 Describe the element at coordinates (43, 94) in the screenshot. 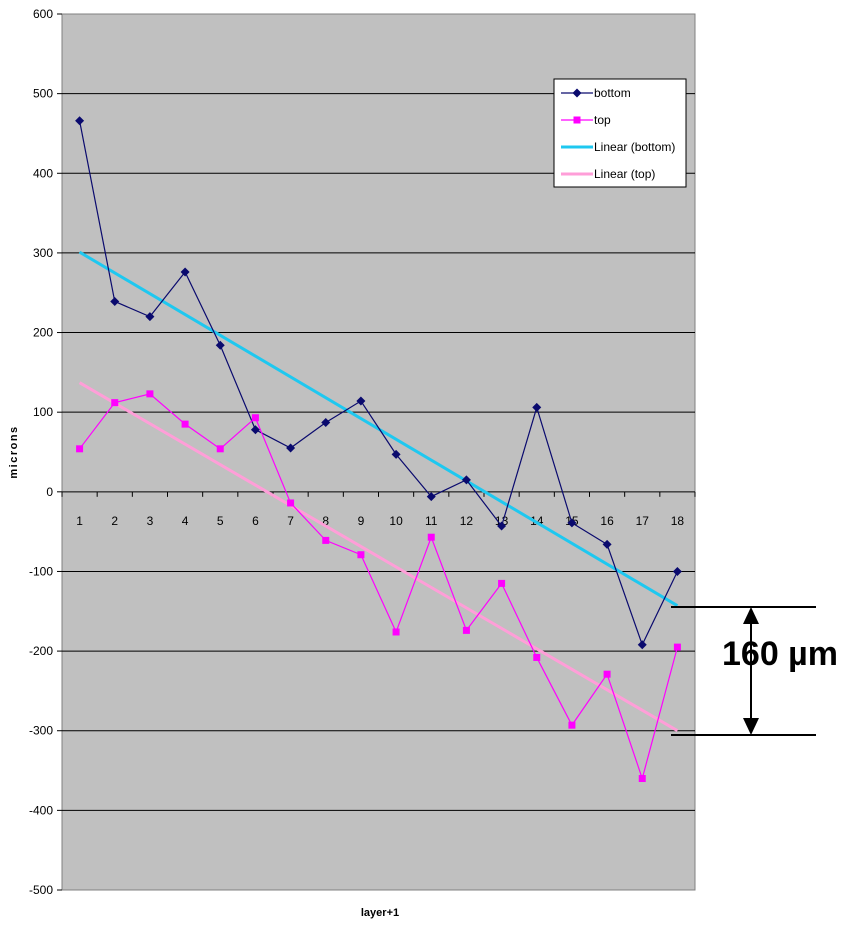

I see `y-tick-label: 500` at that location.